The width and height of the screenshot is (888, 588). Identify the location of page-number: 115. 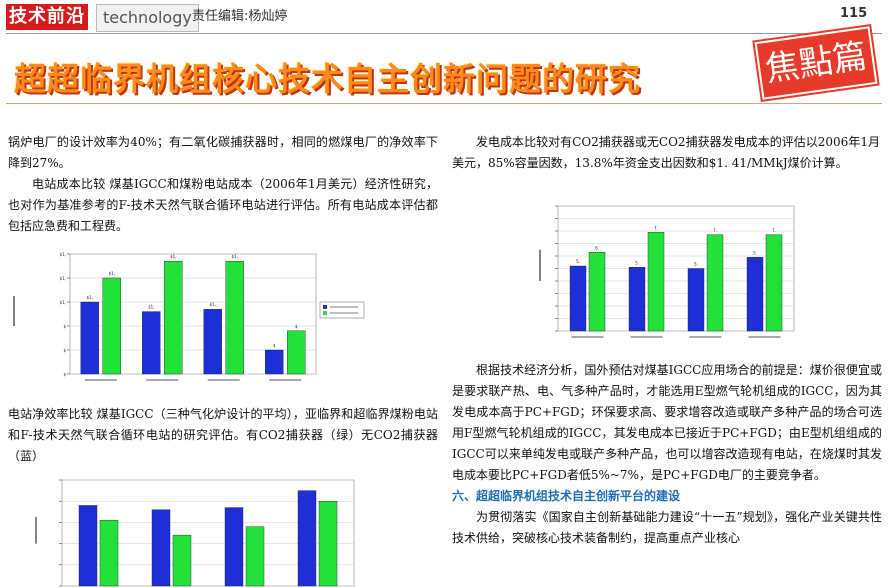
(854, 13).